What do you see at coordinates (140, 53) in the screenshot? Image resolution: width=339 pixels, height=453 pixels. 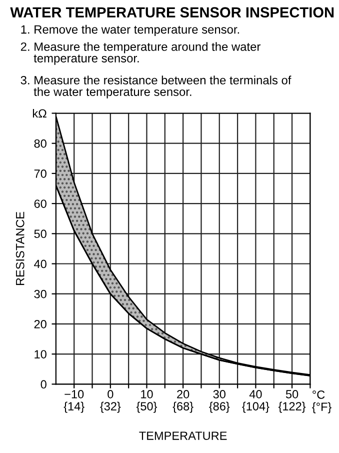 I see `text: 2. Measure the temperature around the water temperature sensor.` at bounding box center [140, 53].